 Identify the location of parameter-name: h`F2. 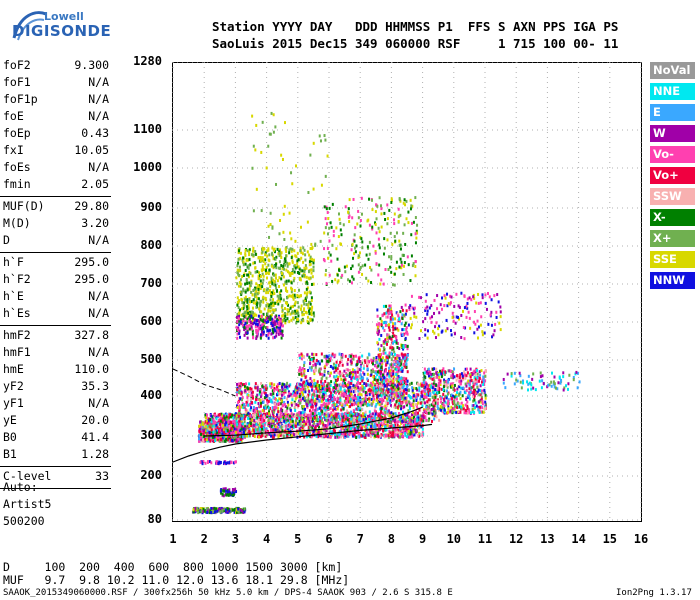
(17, 279).